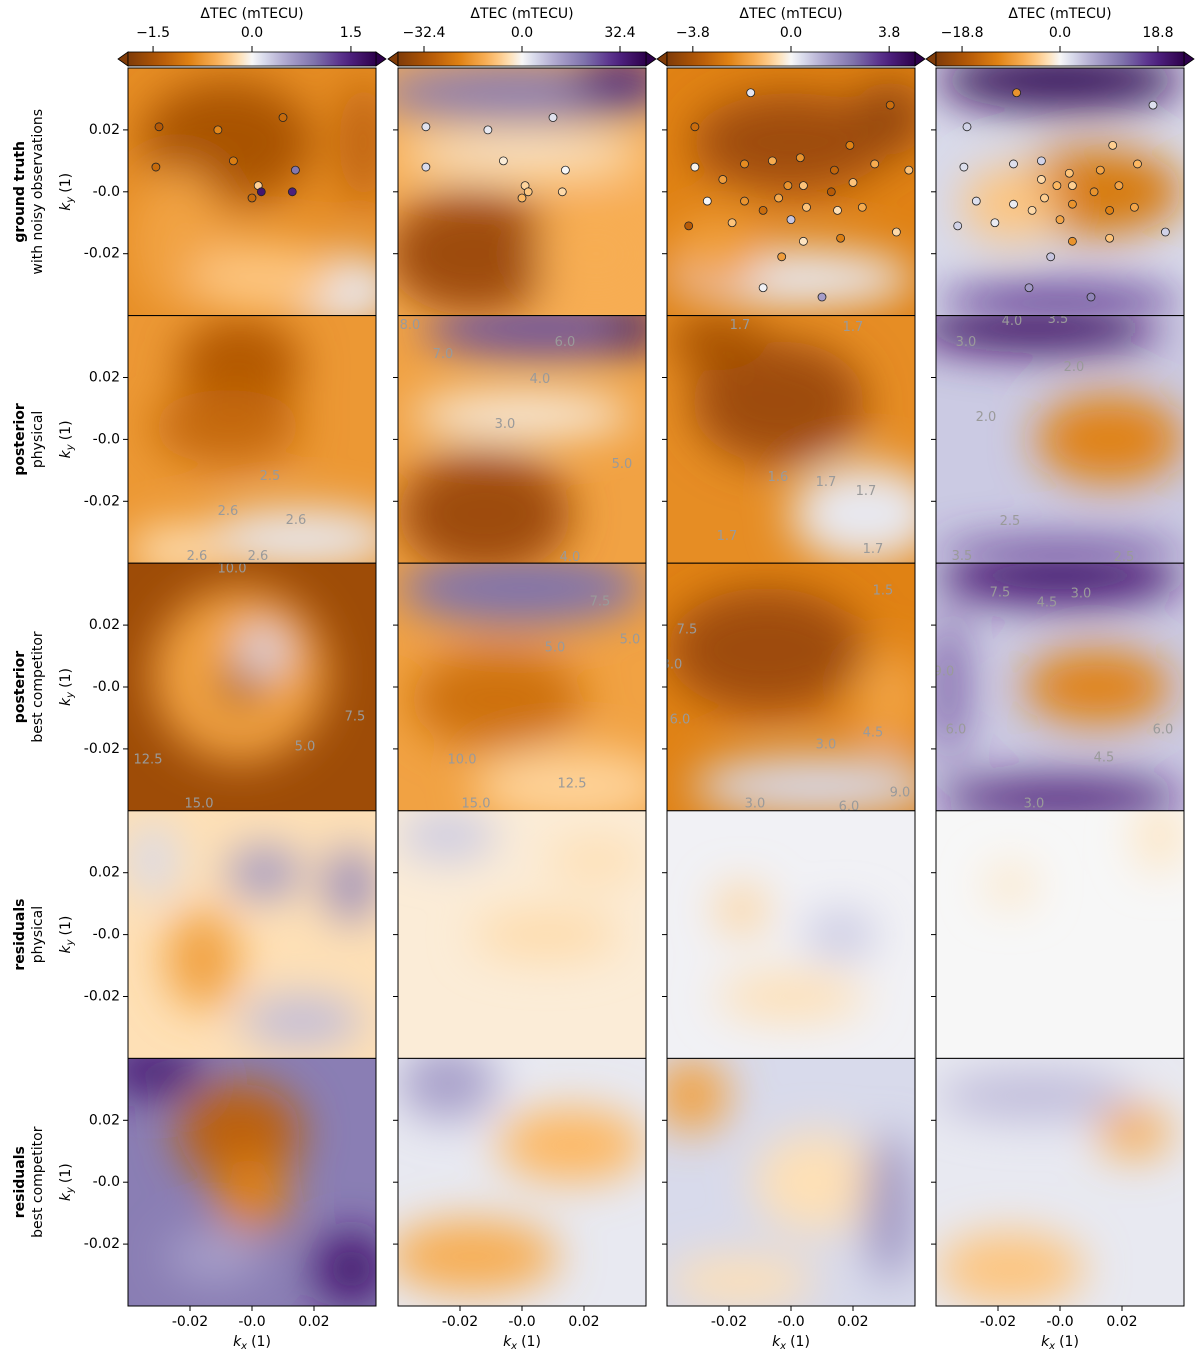 The image size is (1200, 1354). I want to click on colorbar, so click(791, 59).